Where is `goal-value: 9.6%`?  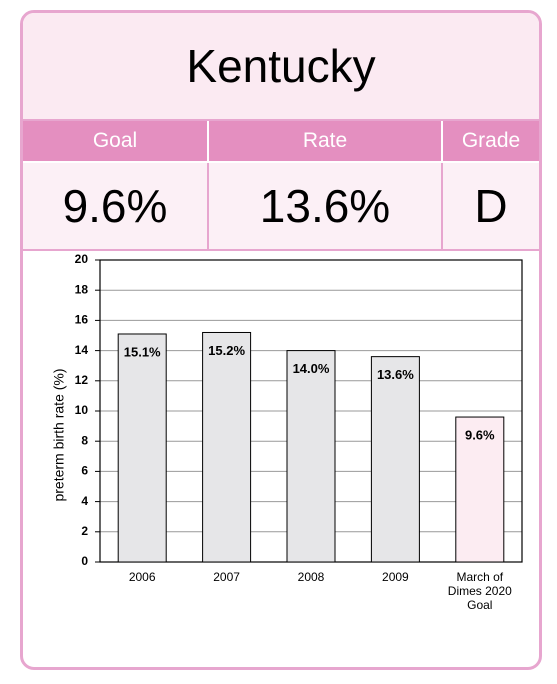
goal-value: 9.6% is located at coordinates (116, 207).